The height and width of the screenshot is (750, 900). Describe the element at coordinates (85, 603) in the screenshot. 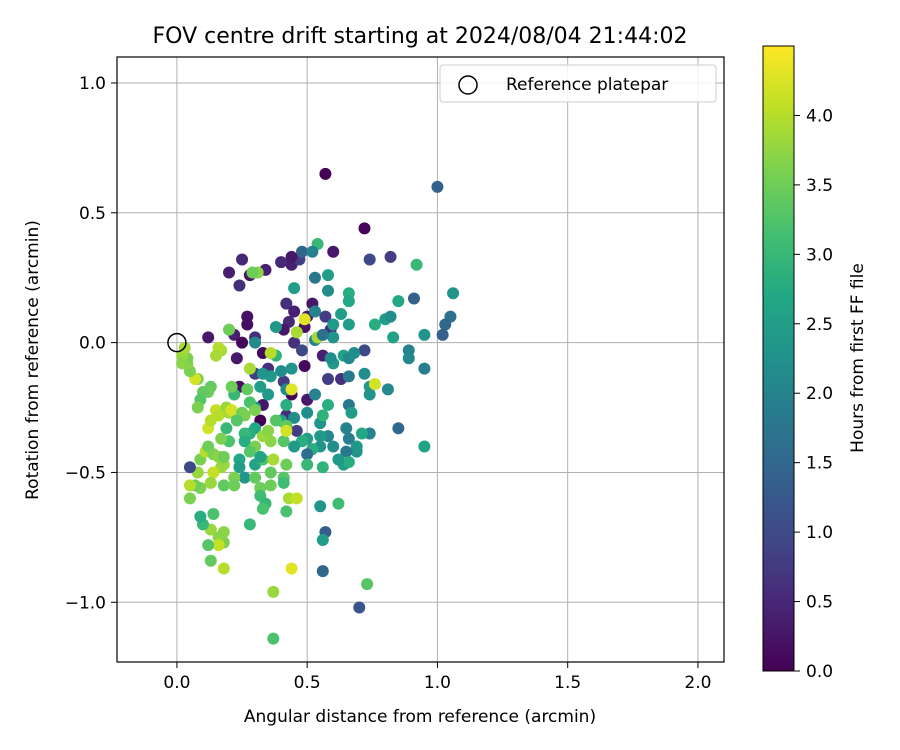

I see `y-tick-label: −1.0` at that location.